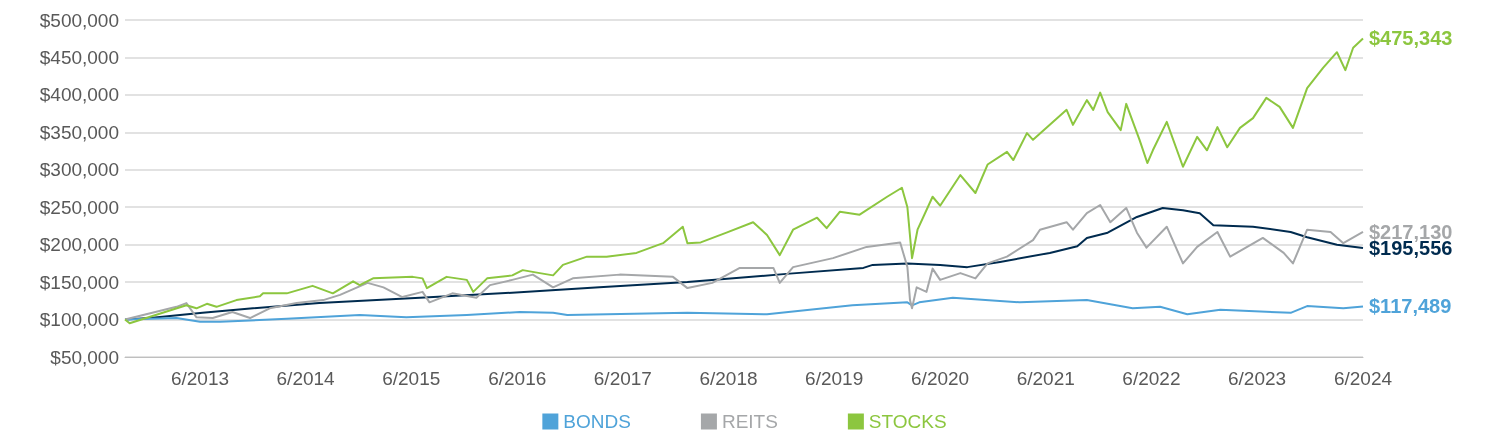 The width and height of the screenshot is (1489, 436). I want to click on x-tick-label: 6/2021, so click(1045, 378).